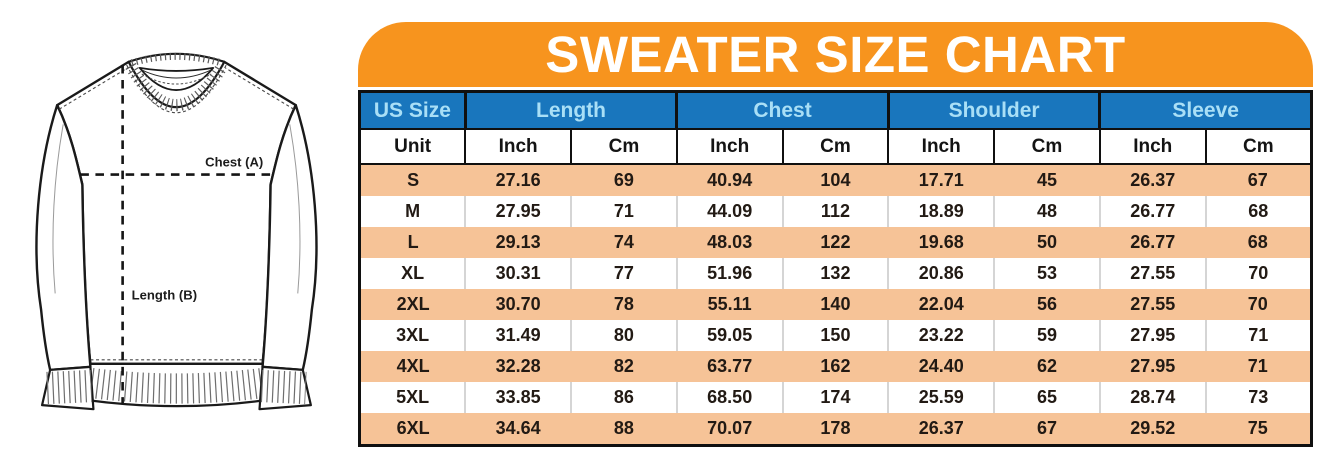 The image size is (1317, 465). I want to click on row-size-label: L, so click(412, 242).